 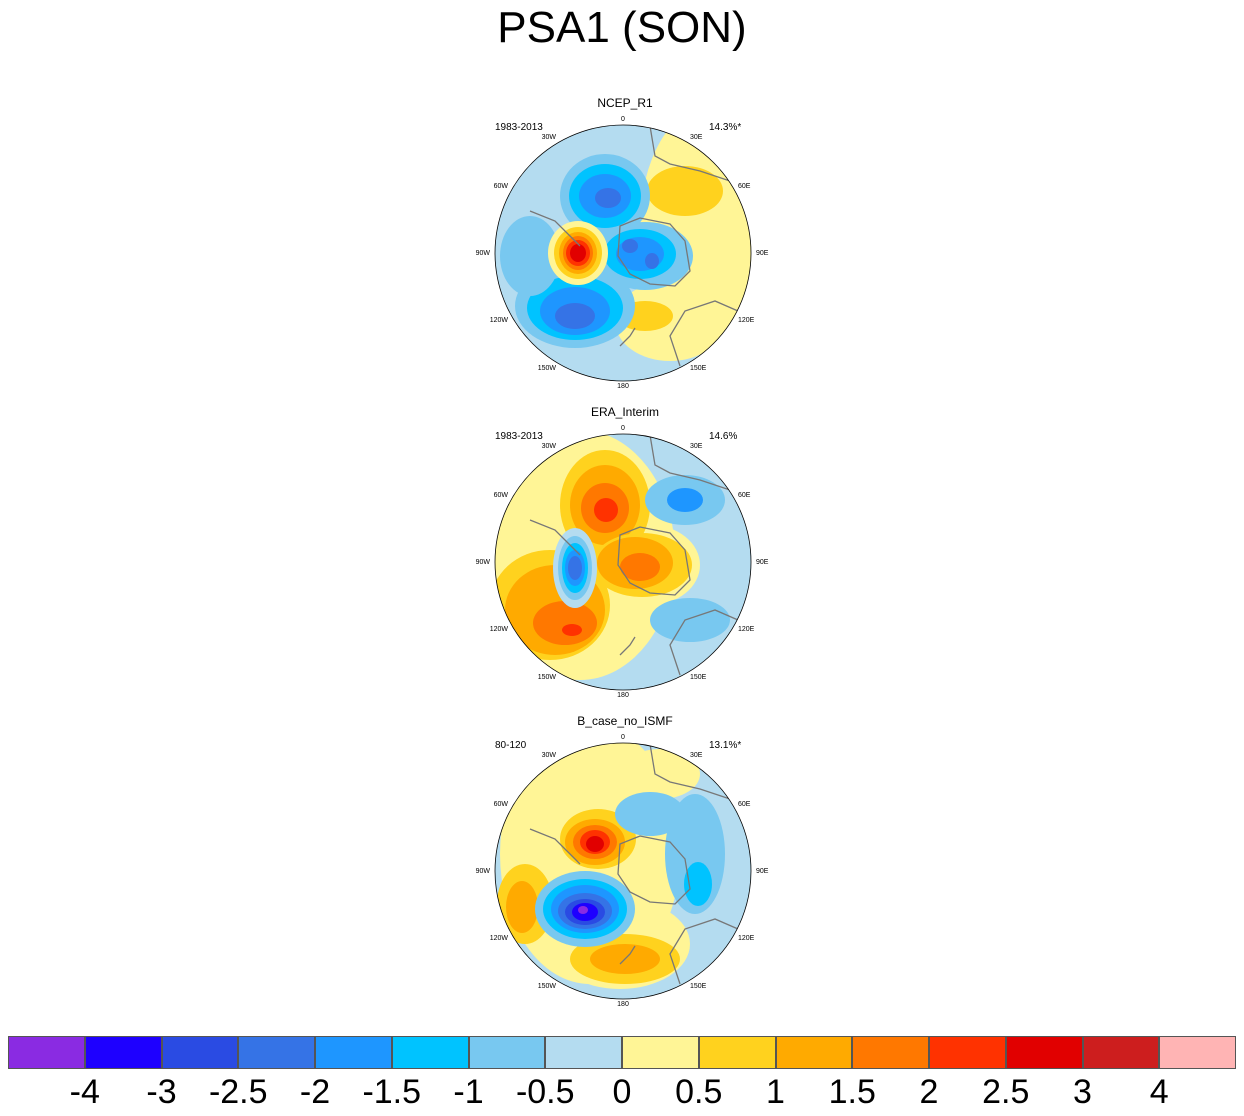 What do you see at coordinates (725, 745) in the screenshot?
I see `panel-variance: 13.1%*` at bounding box center [725, 745].